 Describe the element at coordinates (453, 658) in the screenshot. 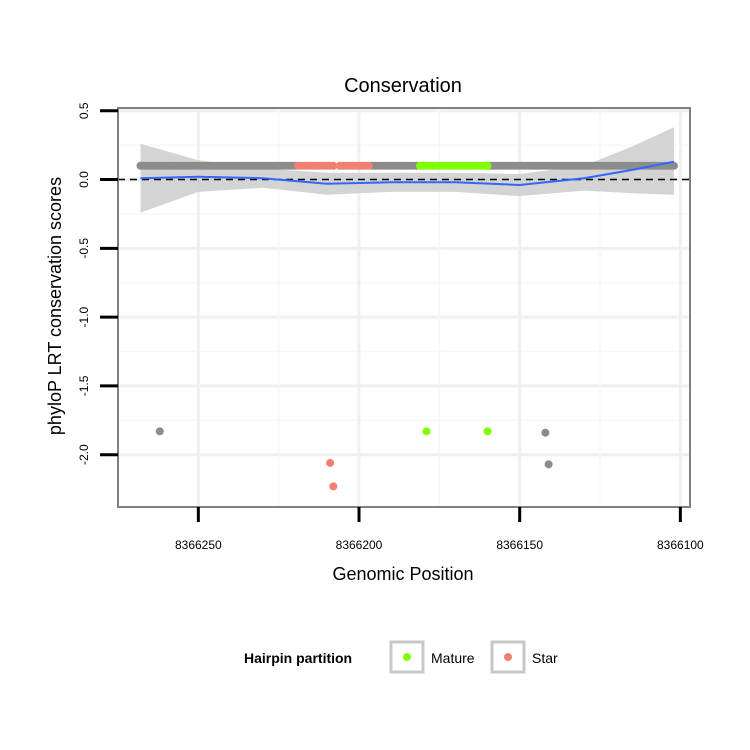

I see `legend-label-mature: Mature` at that location.